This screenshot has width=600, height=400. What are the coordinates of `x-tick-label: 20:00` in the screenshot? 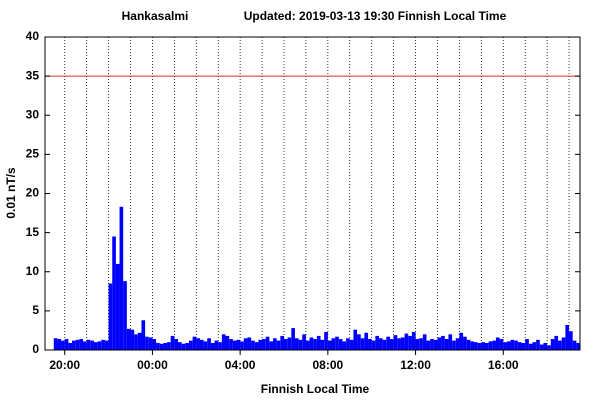 It's located at (64, 365).